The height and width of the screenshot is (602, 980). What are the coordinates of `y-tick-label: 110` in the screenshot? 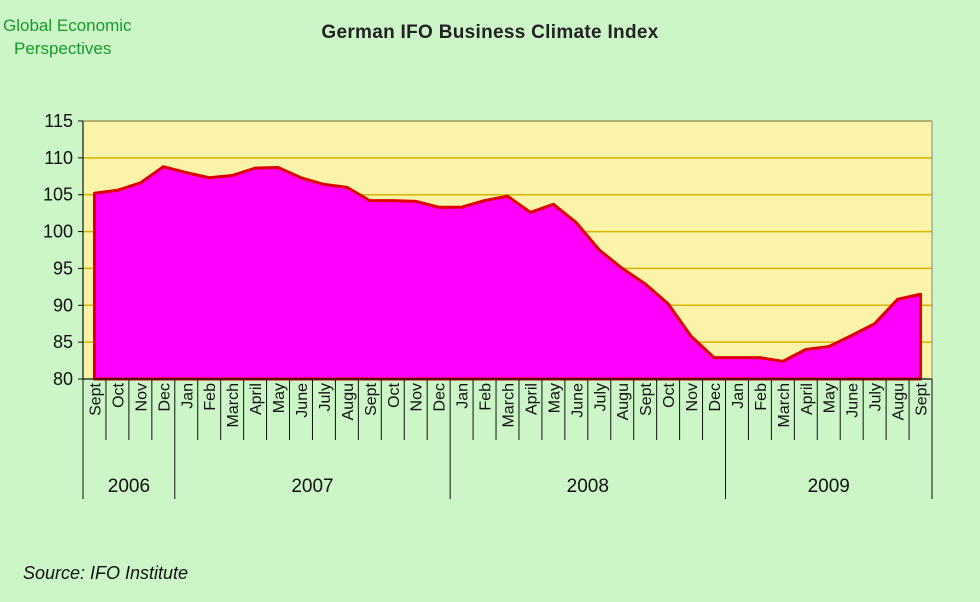 It's located at (58, 158).